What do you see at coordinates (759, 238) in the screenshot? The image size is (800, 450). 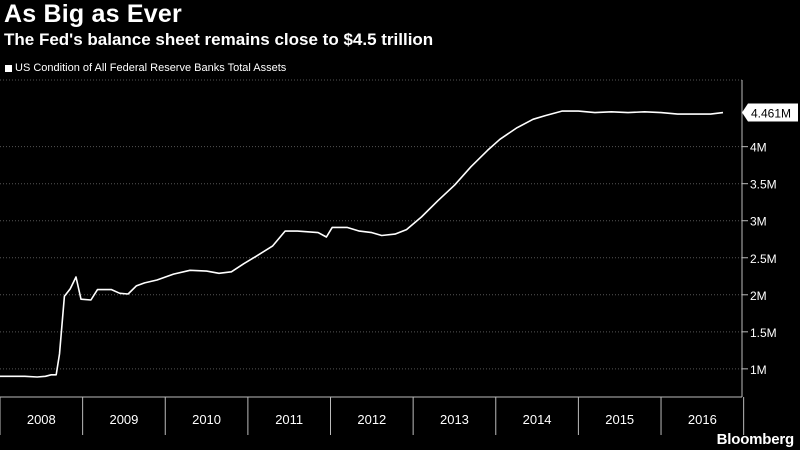 I see `y-axis: 1M 1.5M 2M 2.5M 3M 3.5M 4M` at bounding box center [759, 238].